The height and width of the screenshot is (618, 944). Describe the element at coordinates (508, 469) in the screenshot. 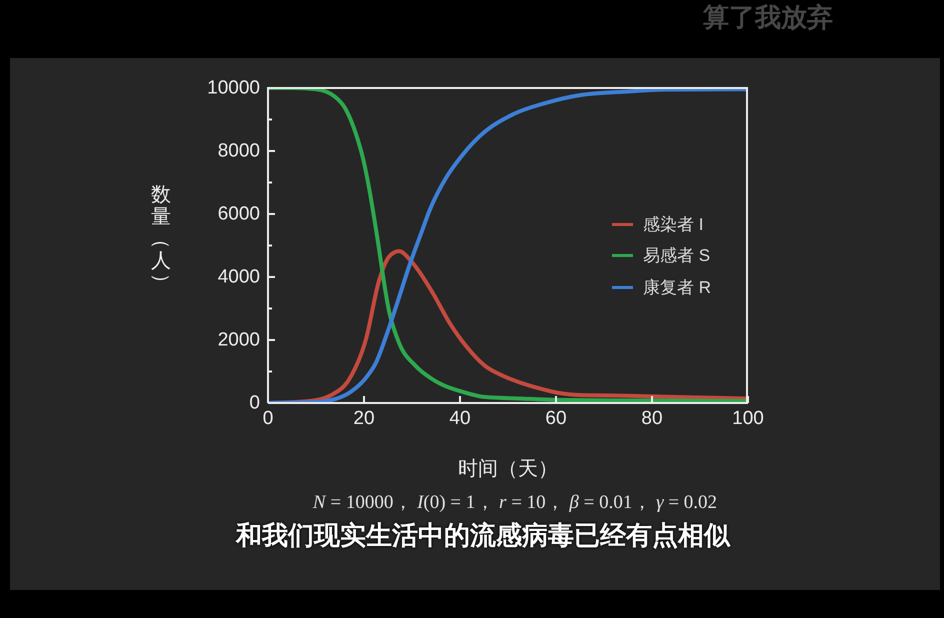

I see `x-axis-title: 时间（天）` at that location.